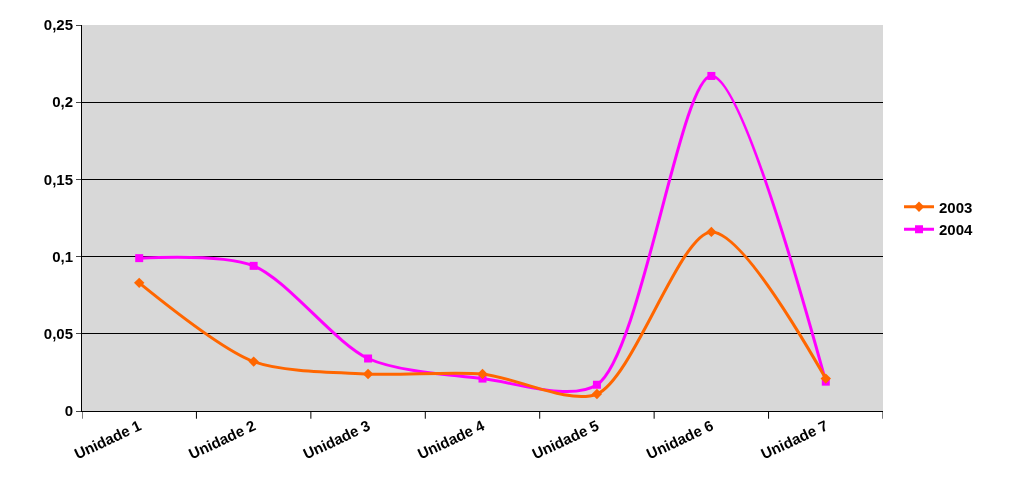 The height and width of the screenshot is (504, 1029). I want to click on y-tick-label: 0,1, so click(62, 256).